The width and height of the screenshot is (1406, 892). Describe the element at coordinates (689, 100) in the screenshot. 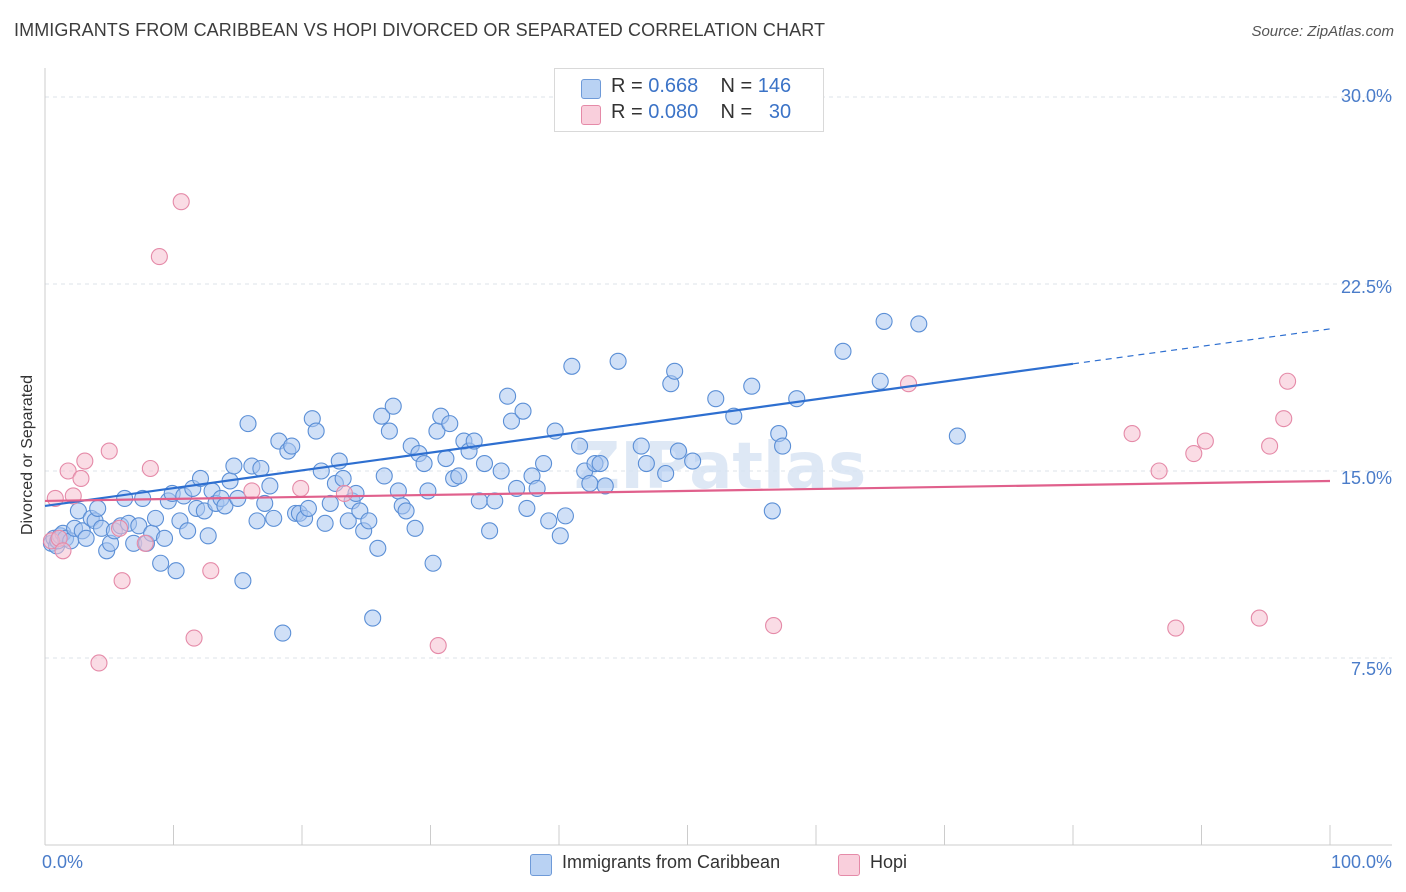

I see `stats-legend: R = 0.668 N = 146 R = 0.080 N = 30` at that location.